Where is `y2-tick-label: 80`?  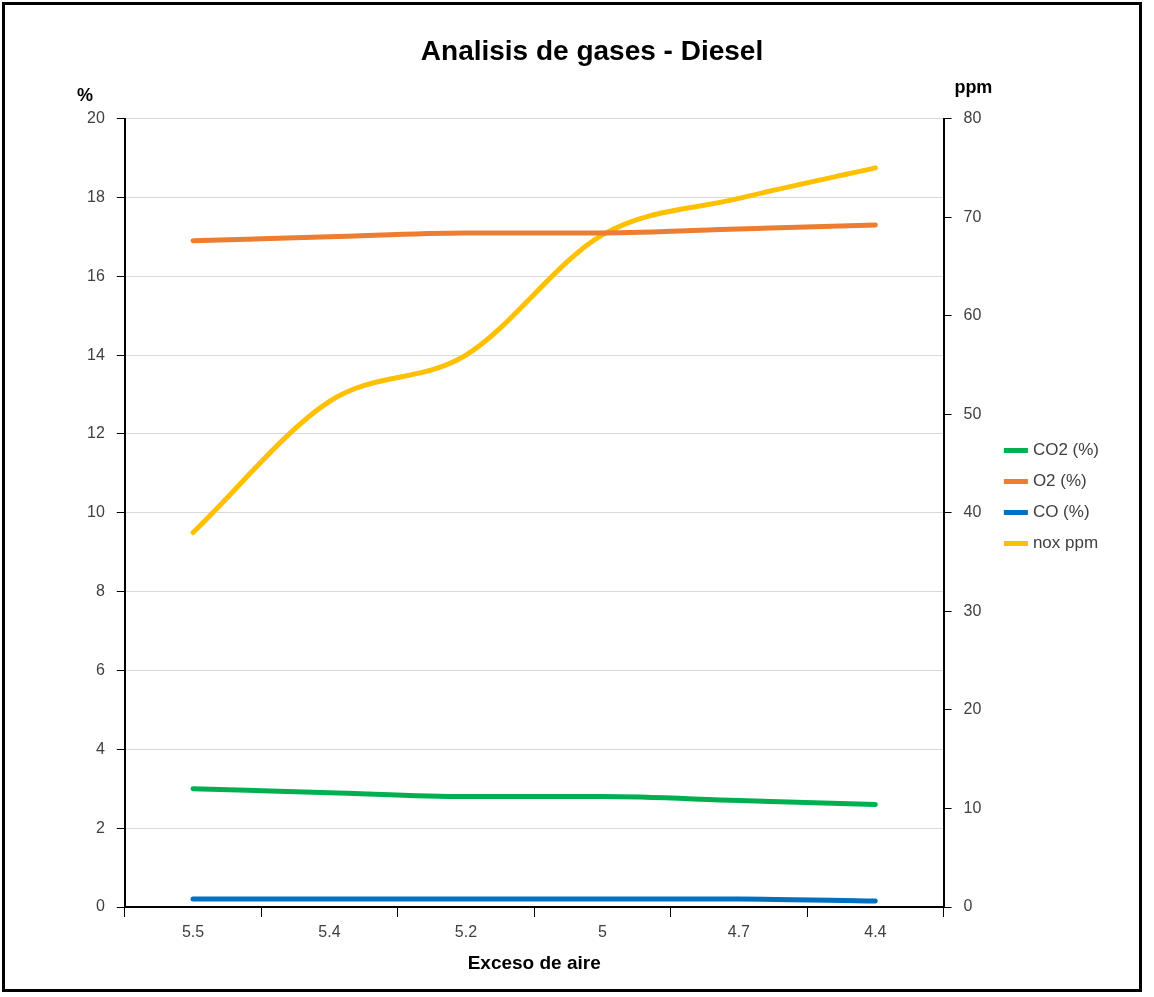
y2-tick-label: 80 is located at coordinates (972, 118).